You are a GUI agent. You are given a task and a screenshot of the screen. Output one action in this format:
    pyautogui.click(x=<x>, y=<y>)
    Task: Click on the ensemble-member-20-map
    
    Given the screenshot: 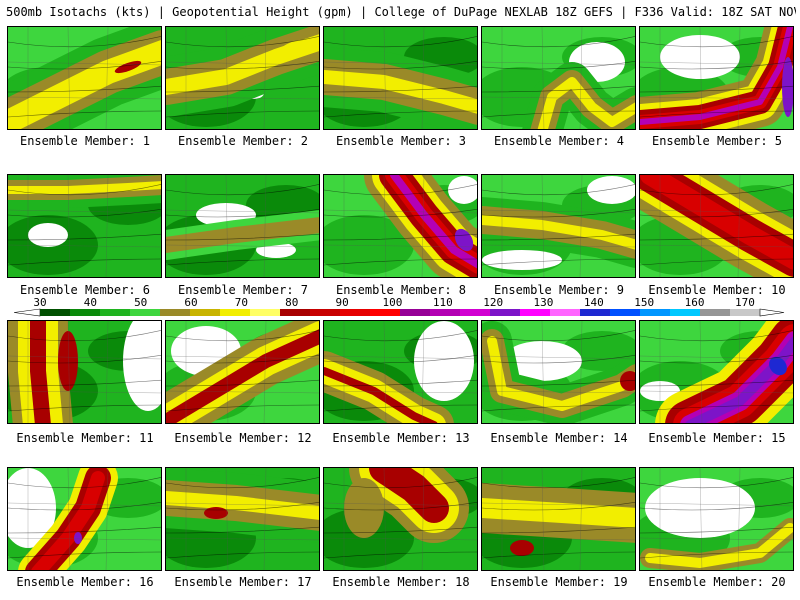 What is the action you would take?
    pyautogui.click(x=716, y=519)
    